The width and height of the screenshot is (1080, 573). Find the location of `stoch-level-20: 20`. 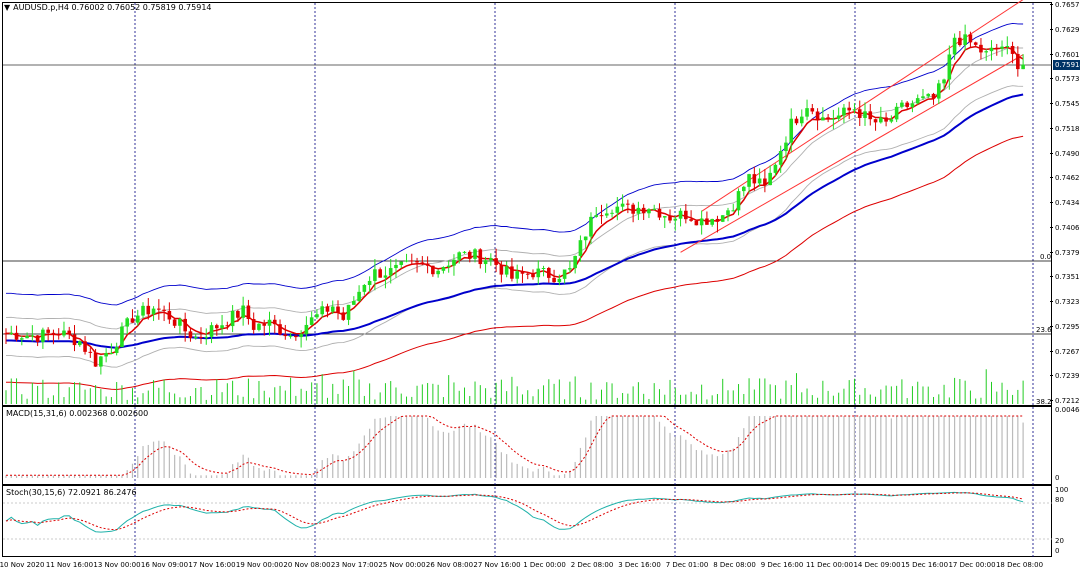

stoch-level-20: 20 is located at coordinates (1059, 541).